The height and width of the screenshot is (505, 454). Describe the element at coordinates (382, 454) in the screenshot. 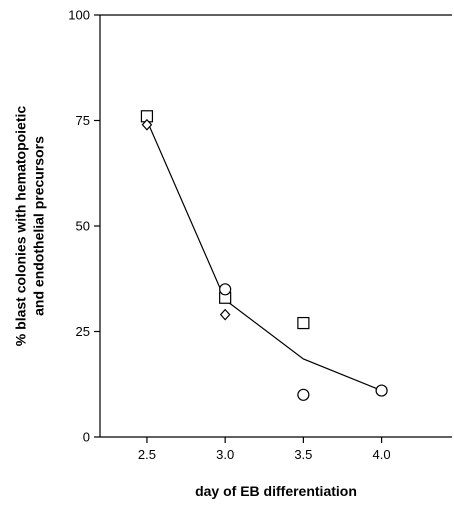

I see `x-tick-label: 4.0` at that location.